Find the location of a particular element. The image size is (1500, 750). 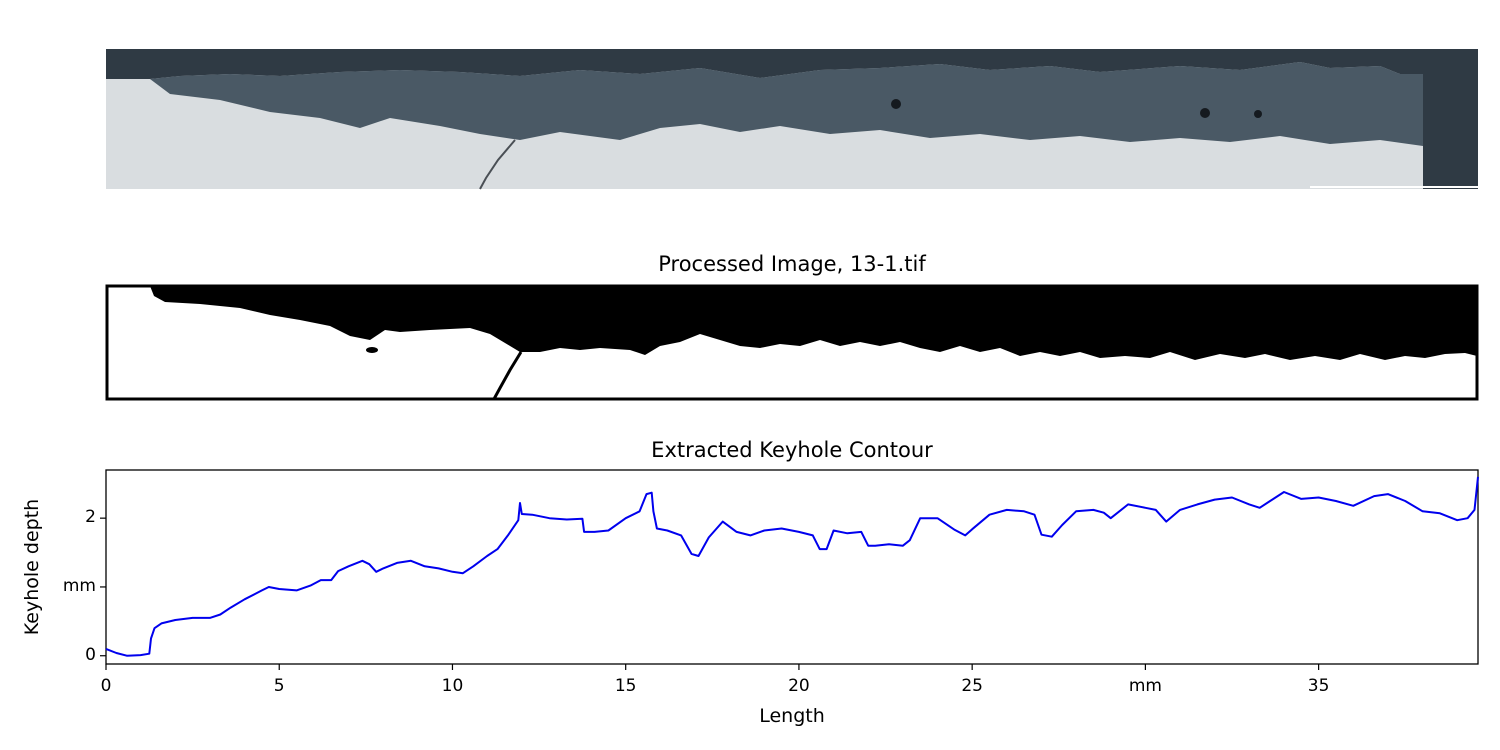

x-tick-label: 35 is located at coordinates (1318, 686).